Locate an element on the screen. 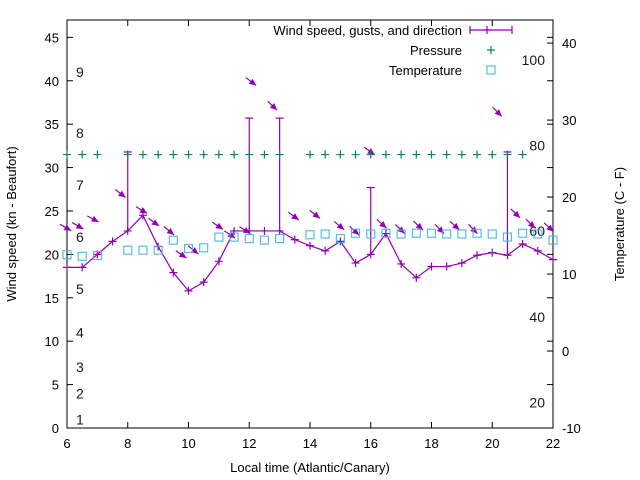 The height and width of the screenshot is (480, 640). y-tick-label: 40 is located at coordinates (52, 81).